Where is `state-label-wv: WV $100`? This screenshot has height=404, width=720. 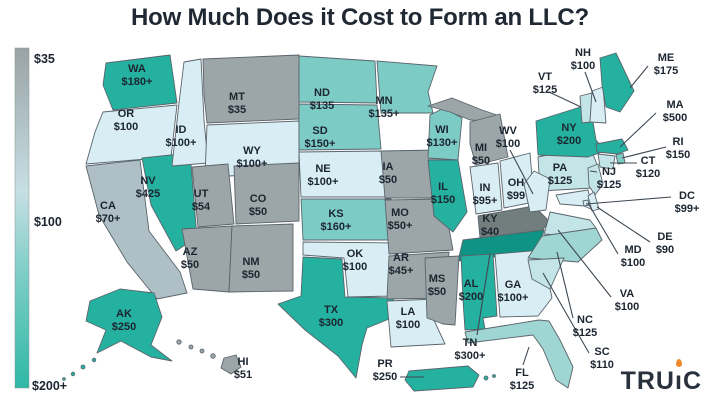
state-label-wv: WV $100 is located at coordinates (508, 137).